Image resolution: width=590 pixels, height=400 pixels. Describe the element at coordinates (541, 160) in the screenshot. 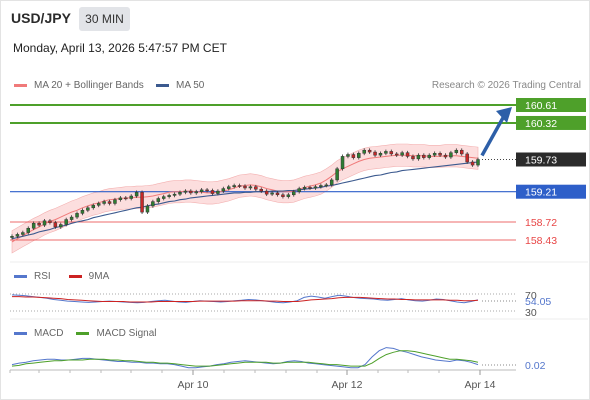

I see `level-label-current: 159.73` at that location.